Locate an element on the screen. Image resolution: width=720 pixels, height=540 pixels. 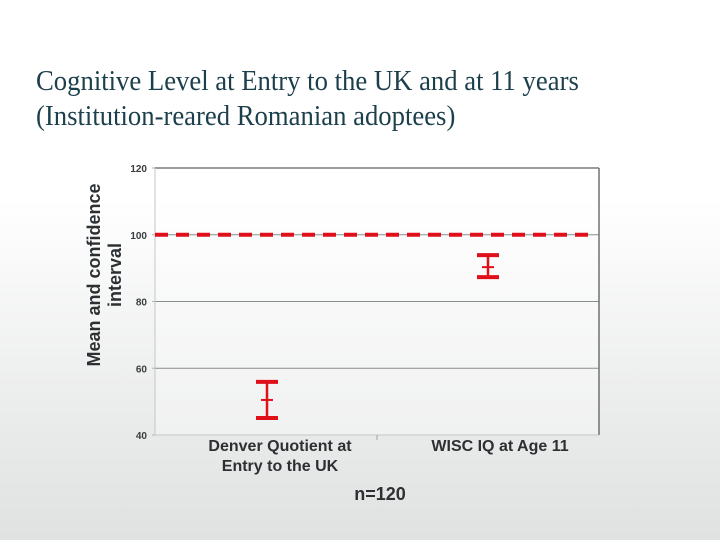
category-label-line: Denver Quotient at is located at coordinates (280, 446).